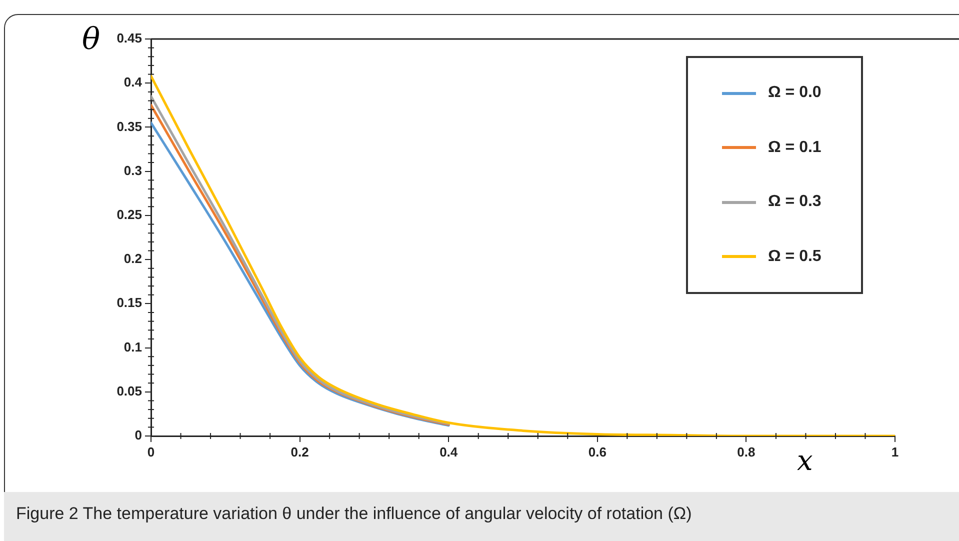 This screenshot has width=959, height=541. I want to click on x-tick-label: 0.8, so click(746, 452).